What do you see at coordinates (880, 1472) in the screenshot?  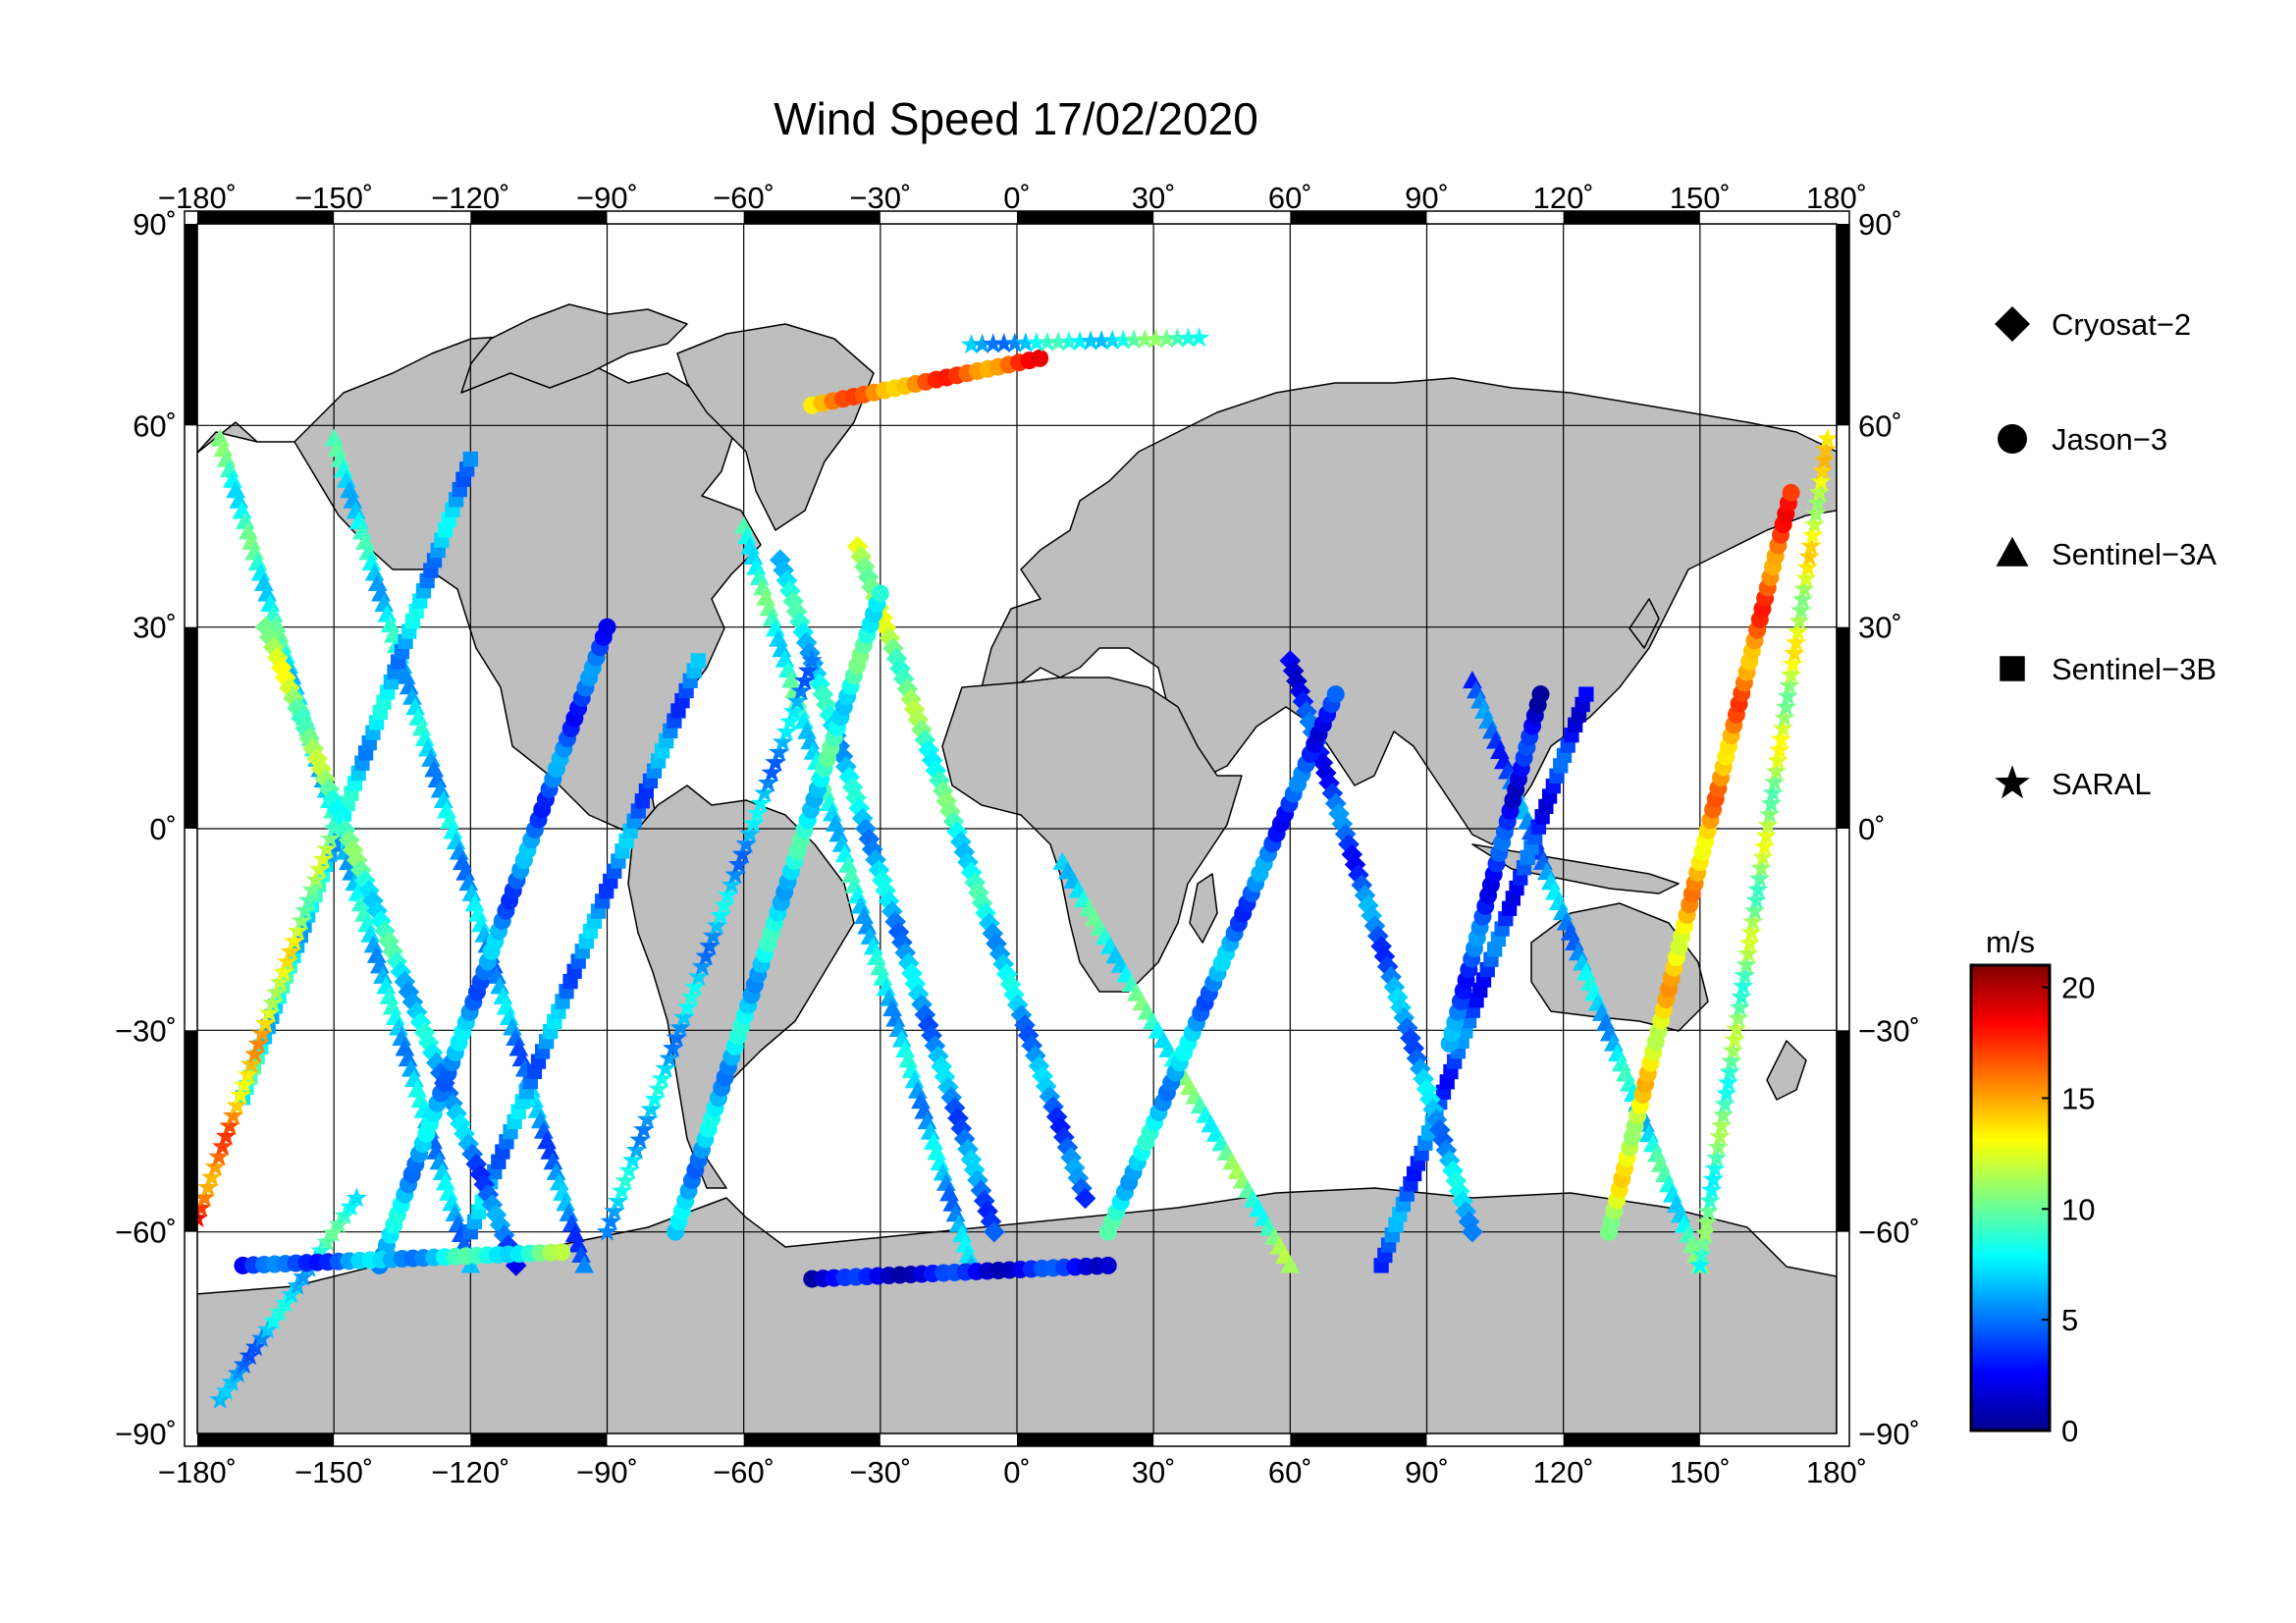 I see `lon-tick-label-bottom: −30˚` at bounding box center [880, 1472].